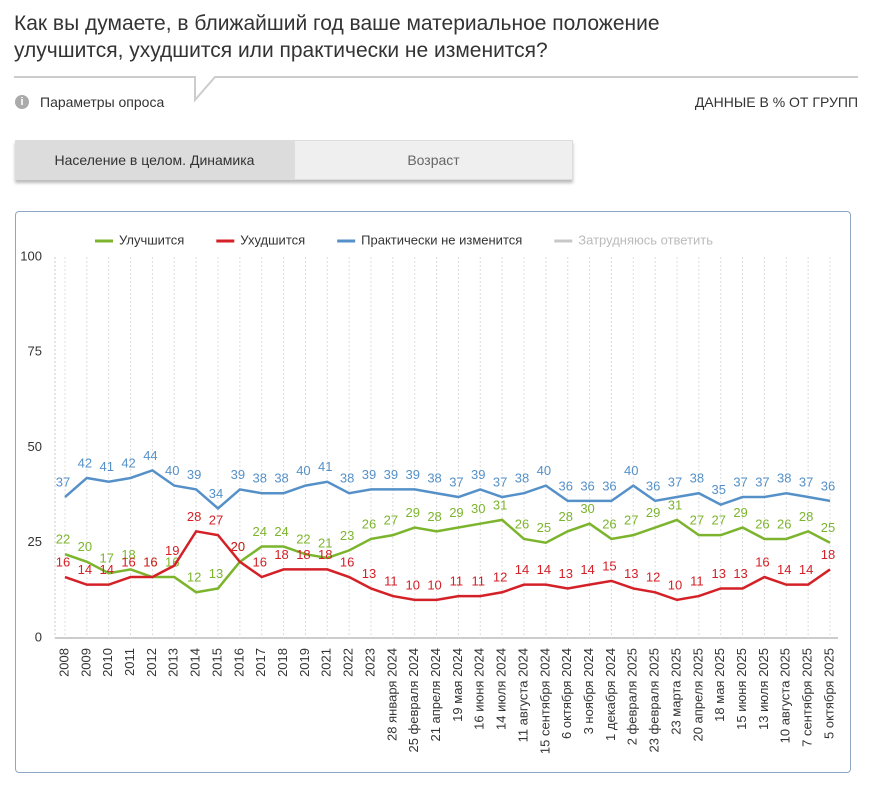 This screenshot has width=877, height=794. I want to click on legend-label: Практически не изменится, so click(441, 239).